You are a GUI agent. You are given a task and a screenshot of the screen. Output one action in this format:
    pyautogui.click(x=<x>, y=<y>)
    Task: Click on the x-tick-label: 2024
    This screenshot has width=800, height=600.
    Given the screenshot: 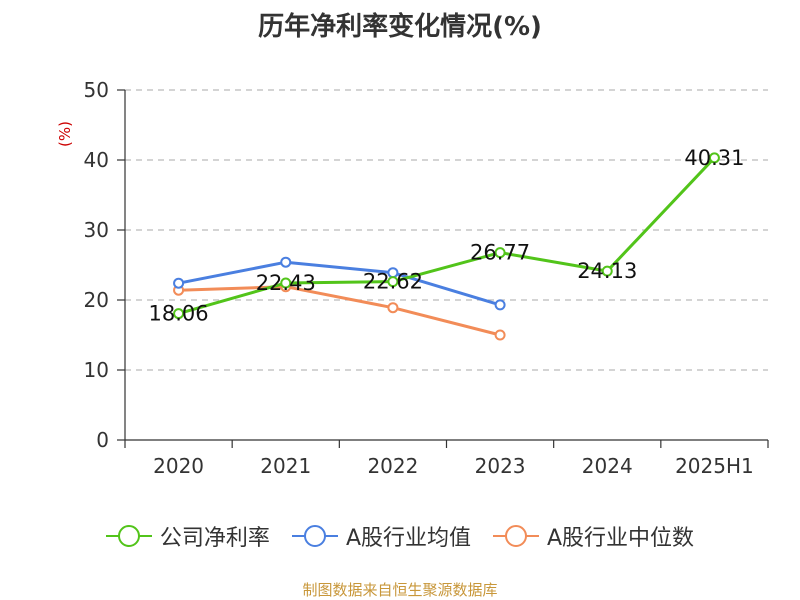 What is the action you would take?
    pyautogui.click(x=607, y=466)
    